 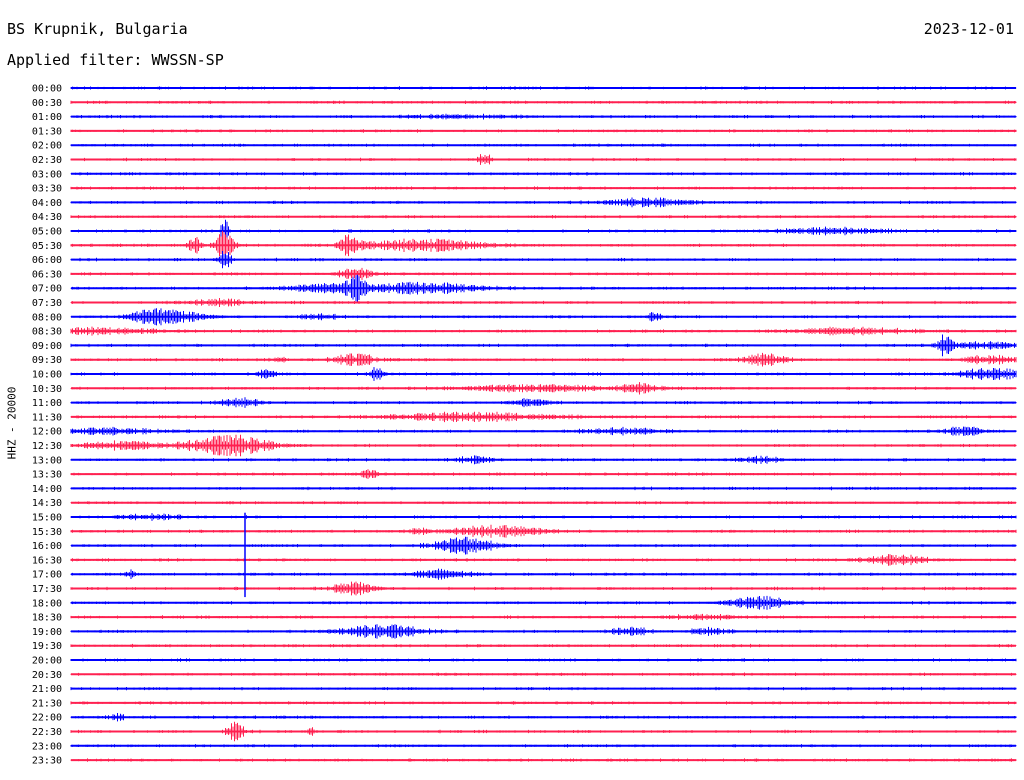 What do you see at coordinates (47, 189) in the screenshot?
I see `time-tick-label: 03:30` at bounding box center [47, 189].